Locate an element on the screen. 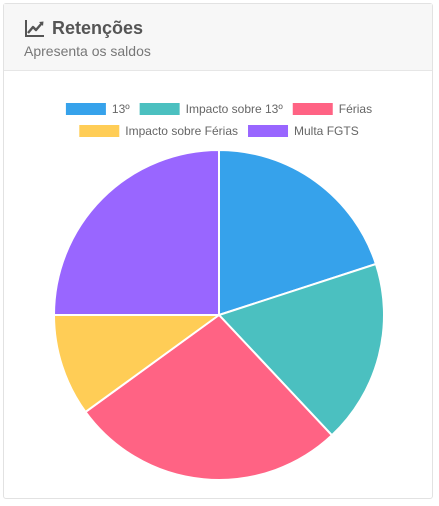 The image size is (439, 506). legend-item-ferias: Férias is located at coordinates (332, 109).